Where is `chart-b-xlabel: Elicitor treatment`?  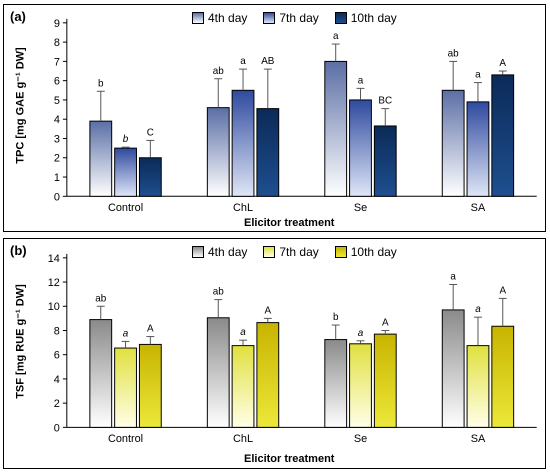
chart-b-xlabel: Elicitor treatment is located at coordinates (289, 459).